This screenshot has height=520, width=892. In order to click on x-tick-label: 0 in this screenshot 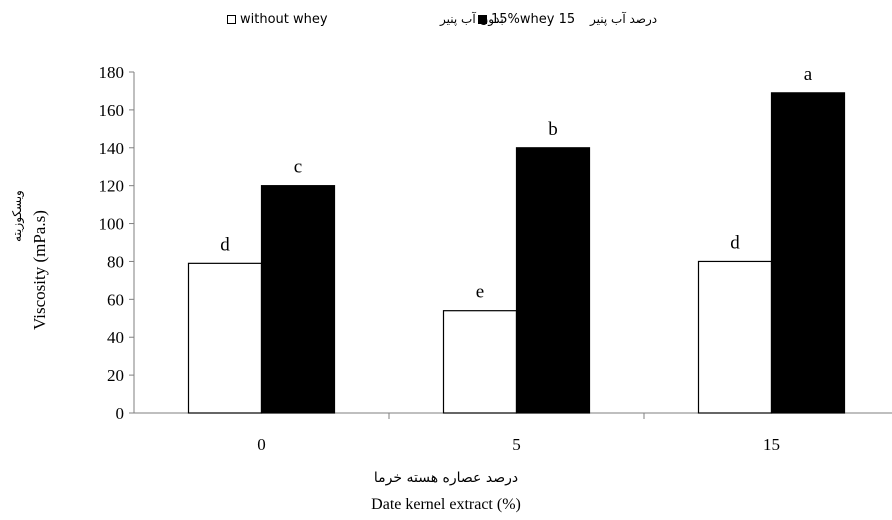, I will do `click(261, 444)`.